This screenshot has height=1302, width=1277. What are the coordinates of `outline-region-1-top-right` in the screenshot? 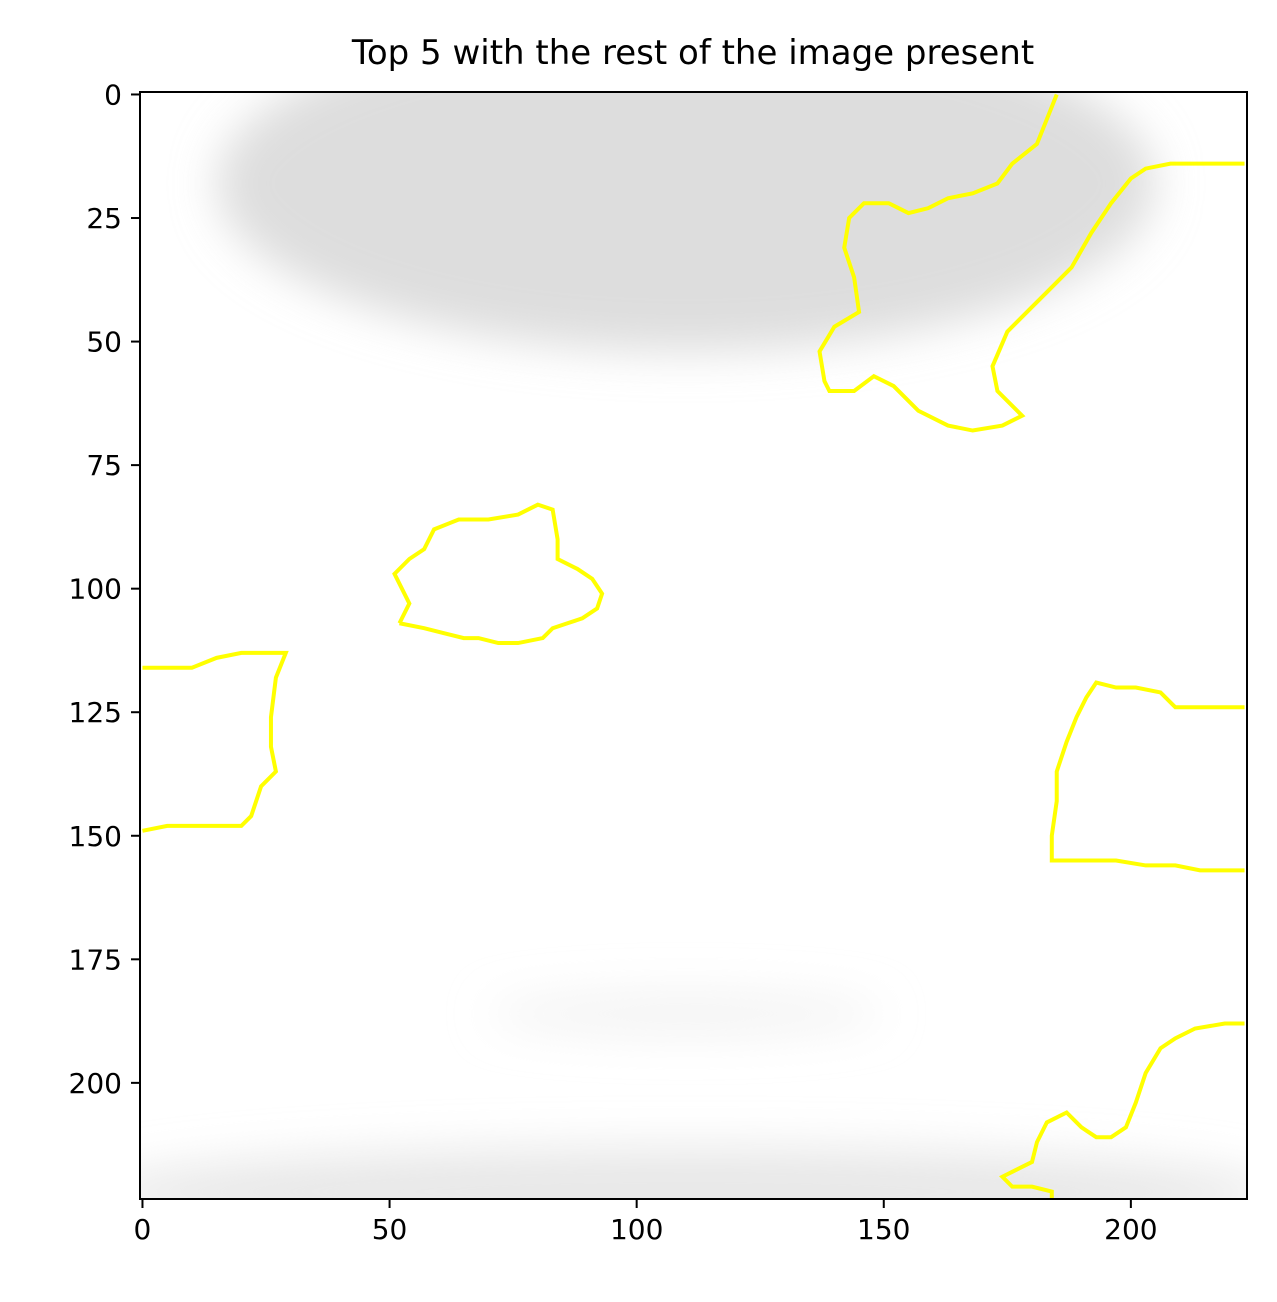 It's located at (1031, 263).